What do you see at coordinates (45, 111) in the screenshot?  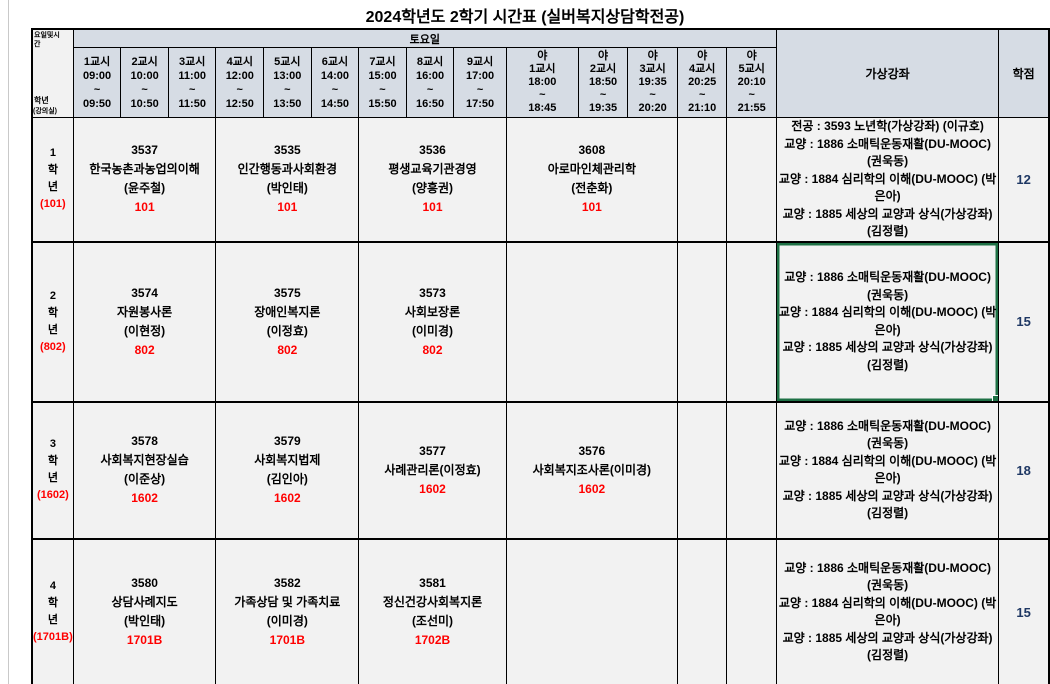 I see `corner-room-label: (강의실)` at bounding box center [45, 111].